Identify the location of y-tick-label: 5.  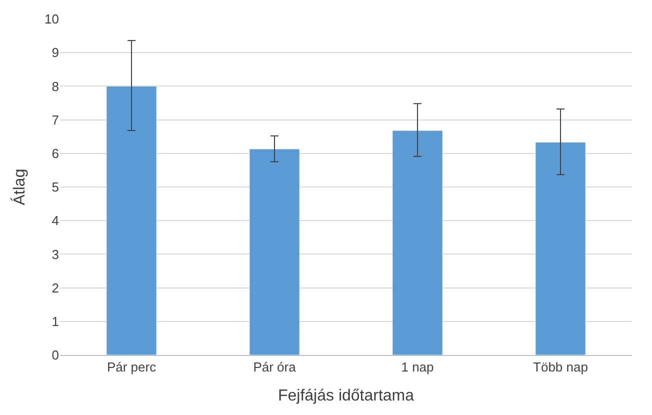
(55, 187).